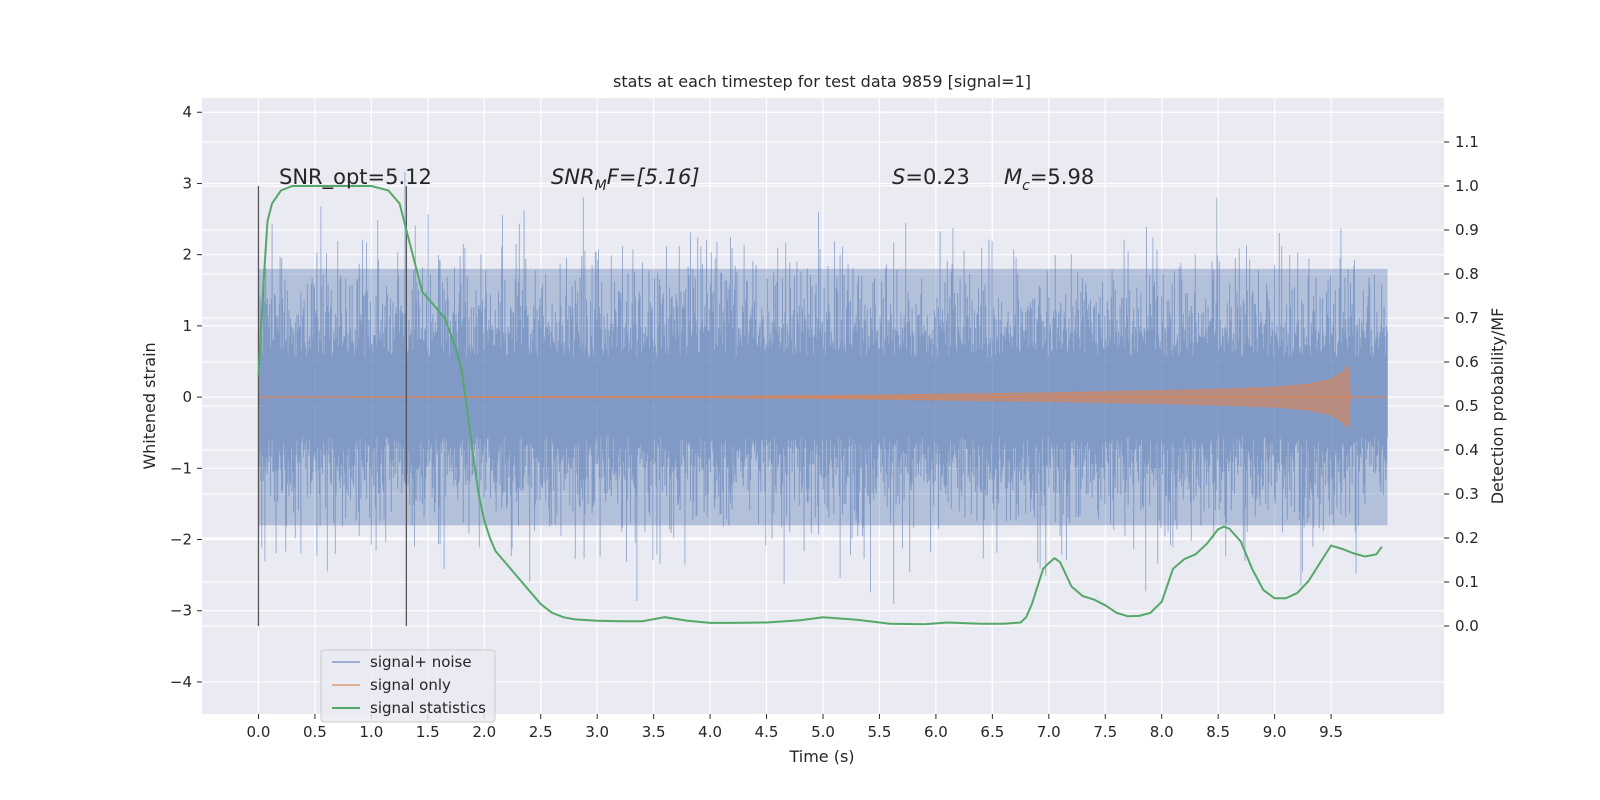  What do you see at coordinates (1049, 732) in the screenshot?
I see `x-tick-label: 7.0` at bounding box center [1049, 732].